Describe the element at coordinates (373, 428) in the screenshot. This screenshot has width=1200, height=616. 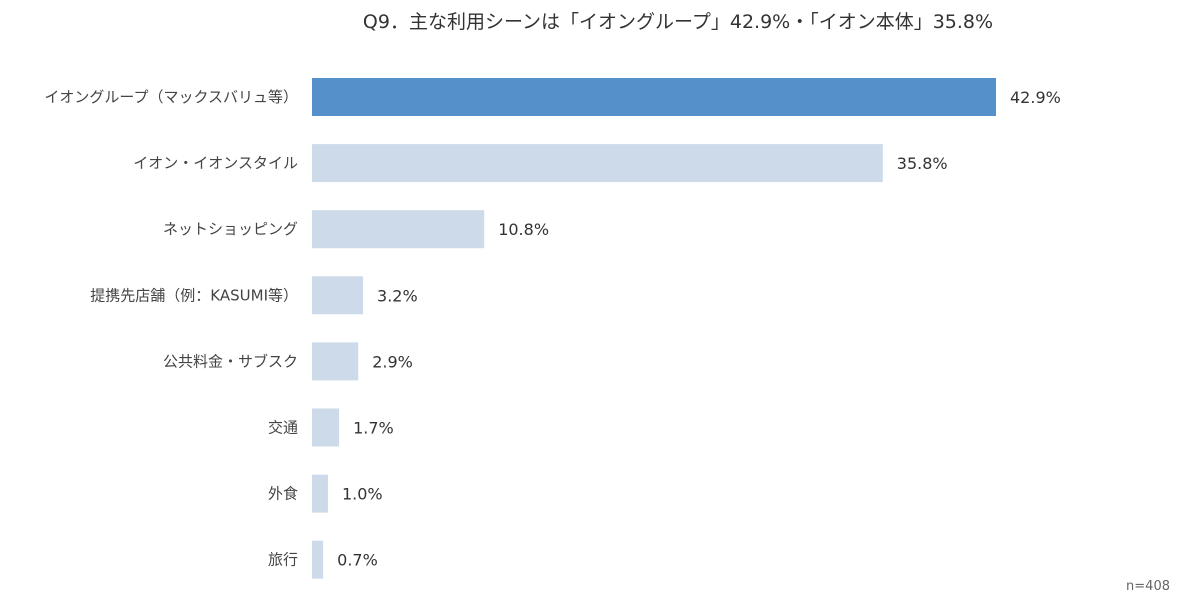
I see `value-label-5: 1.7%` at that location.